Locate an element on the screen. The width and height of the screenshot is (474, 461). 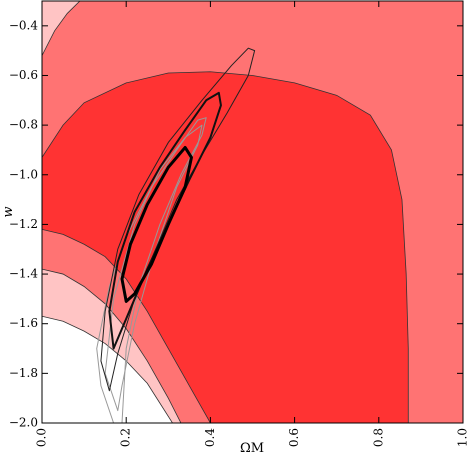
x-tick-label: 0.4 is located at coordinates (210, 437).